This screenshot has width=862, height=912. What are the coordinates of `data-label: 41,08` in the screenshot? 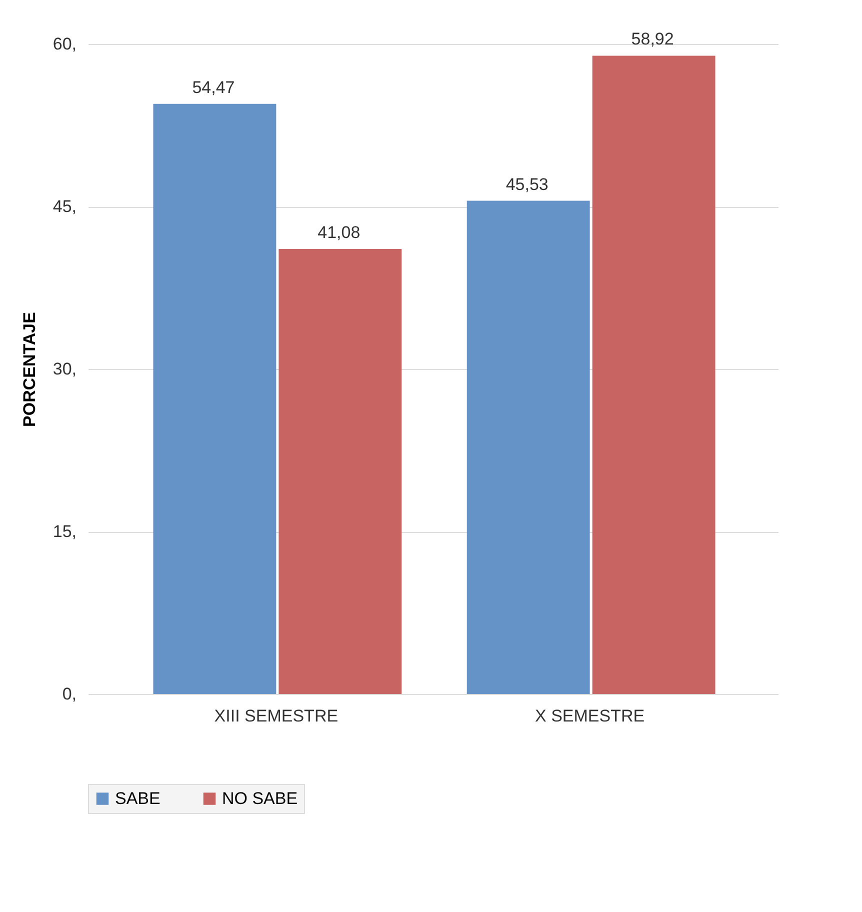 It's located at (339, 232).